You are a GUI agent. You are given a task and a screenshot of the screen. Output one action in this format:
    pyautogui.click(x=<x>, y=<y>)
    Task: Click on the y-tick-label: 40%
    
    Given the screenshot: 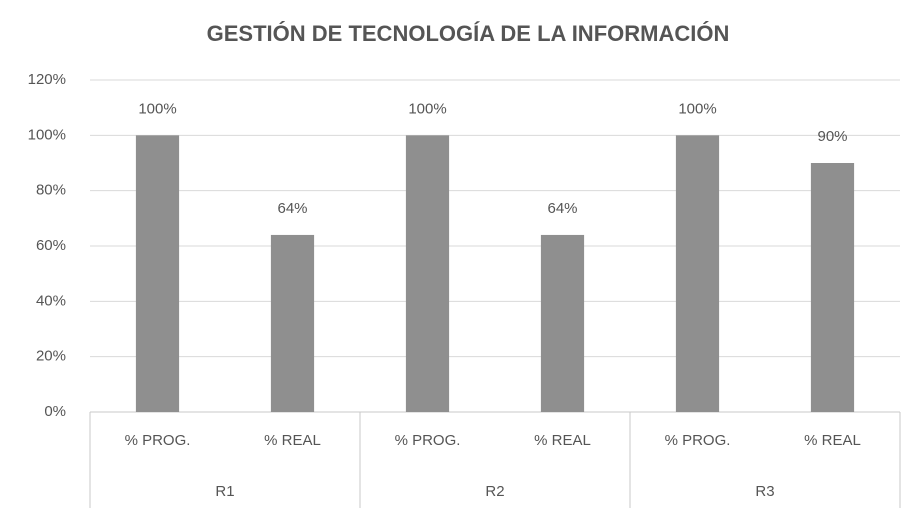 What is the action you would take?
    pyautogui.click(x=51, y=300)
    